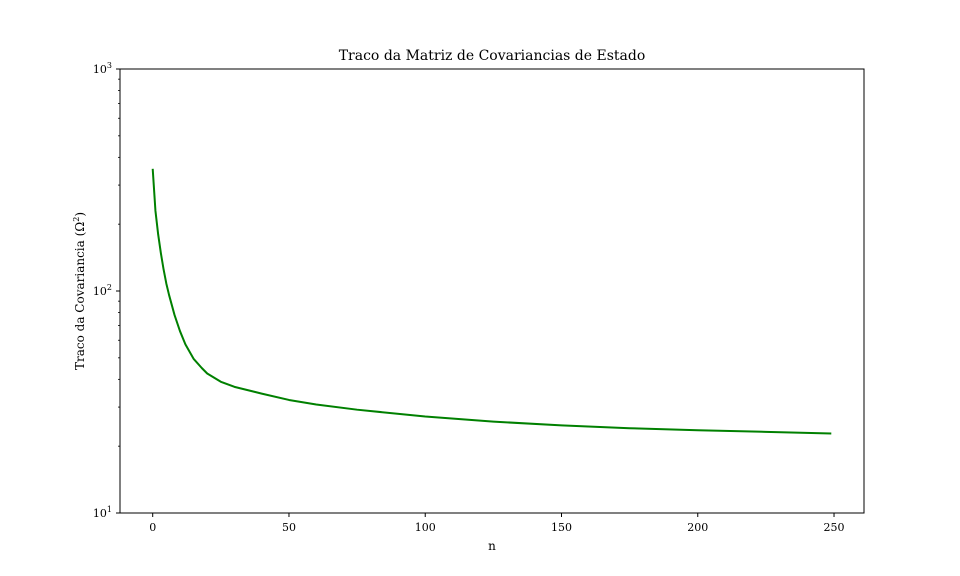 This screenshot has height=576, width=960. Describe the element at coordinates (102, 290) in the screenshot. I see `y-tick-label-1: 10²` at that location.